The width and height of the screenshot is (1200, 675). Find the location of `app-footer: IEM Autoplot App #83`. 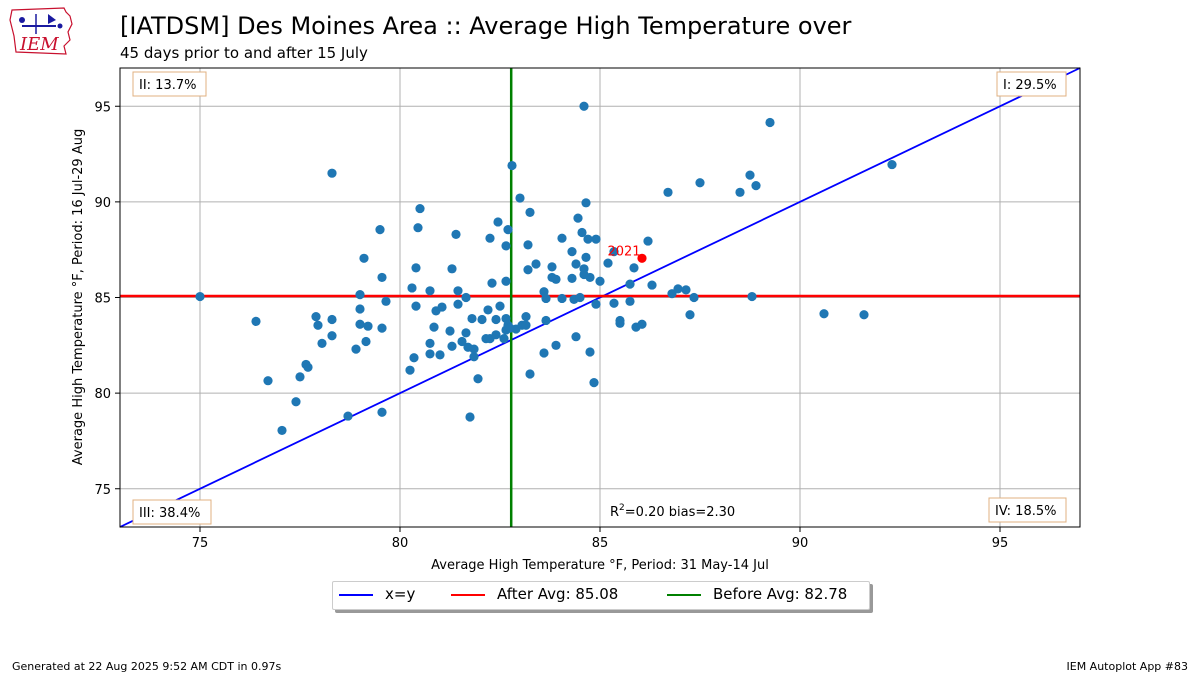

app-footer: IEM Autoplot App #83 is located at coordinates (1127, 666).